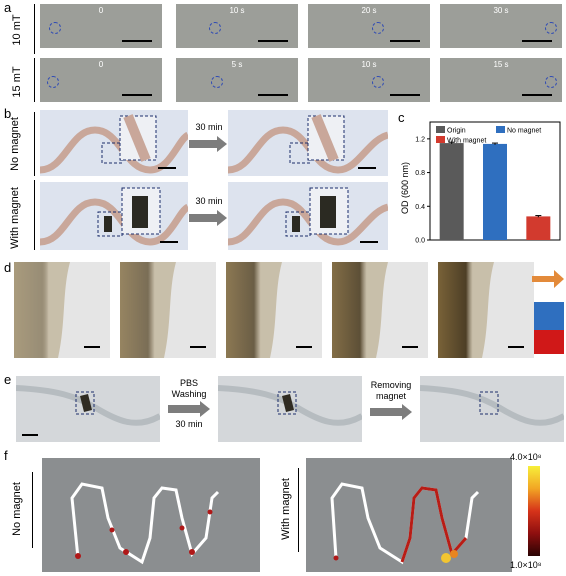 This screenshot has width=566, height=576. I want to click on micrograph-with-magnet-after, so click(308, 216).